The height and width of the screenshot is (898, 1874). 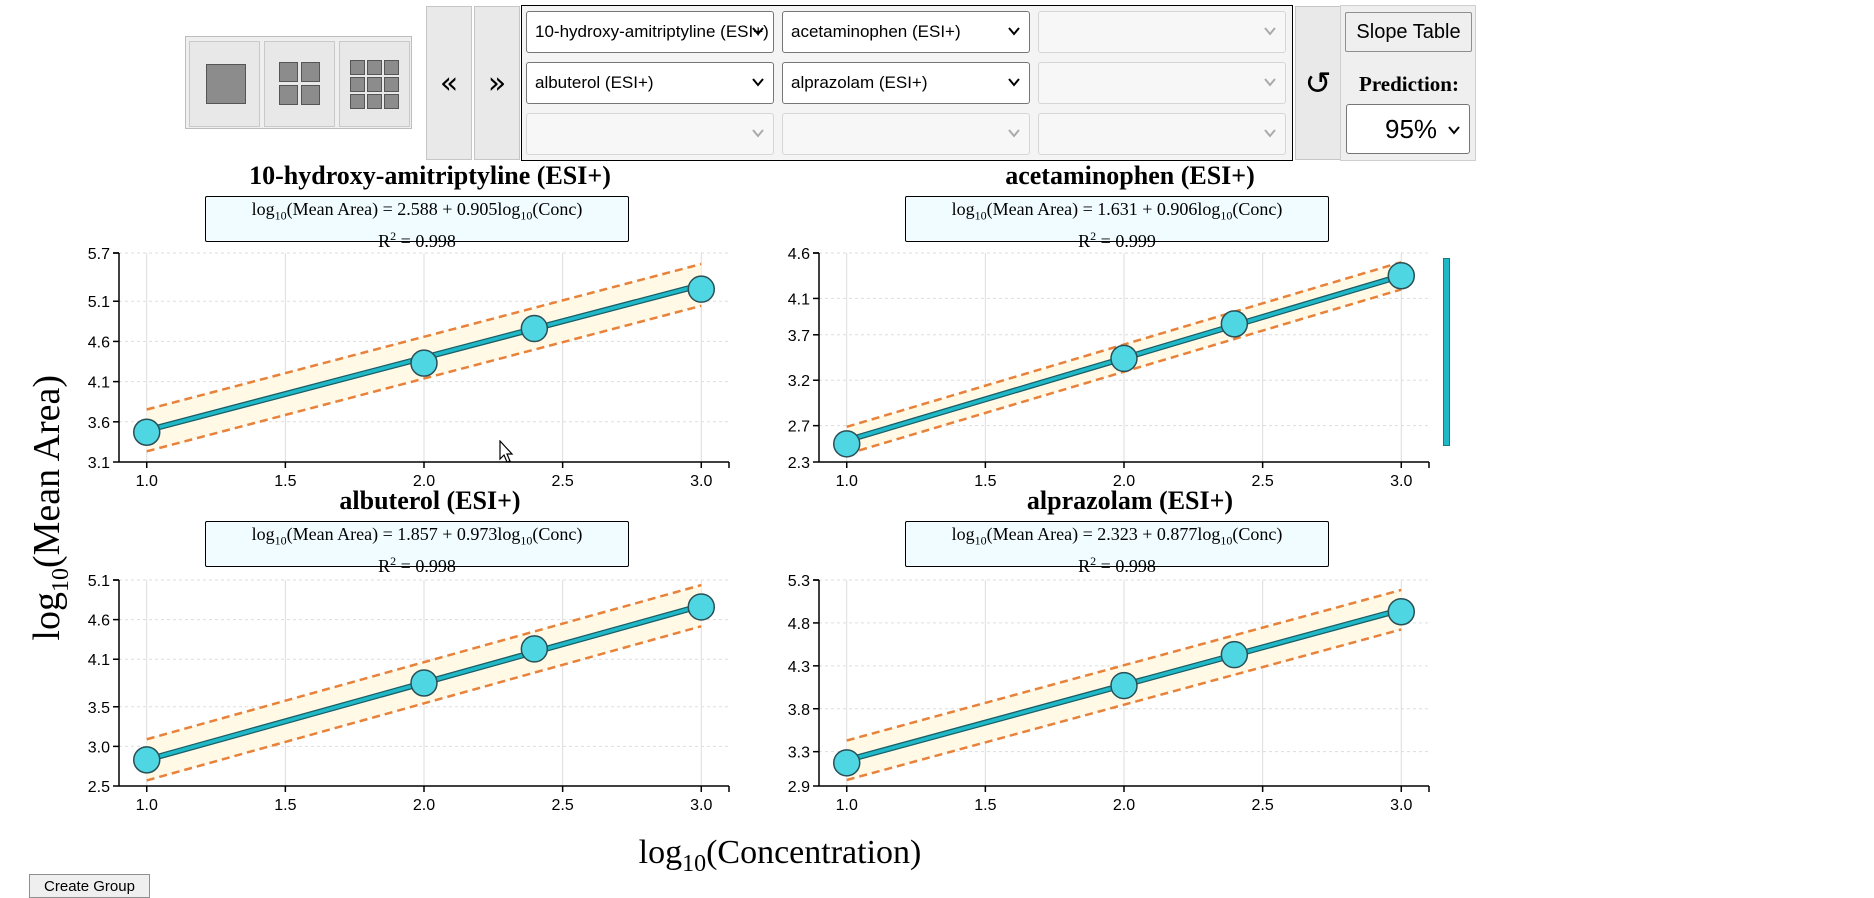 What do you see at coordinates (50, 507) in the screenshot?
I see `y-axis-label: log10(Mean Area)` at bounding box center [50, 507].